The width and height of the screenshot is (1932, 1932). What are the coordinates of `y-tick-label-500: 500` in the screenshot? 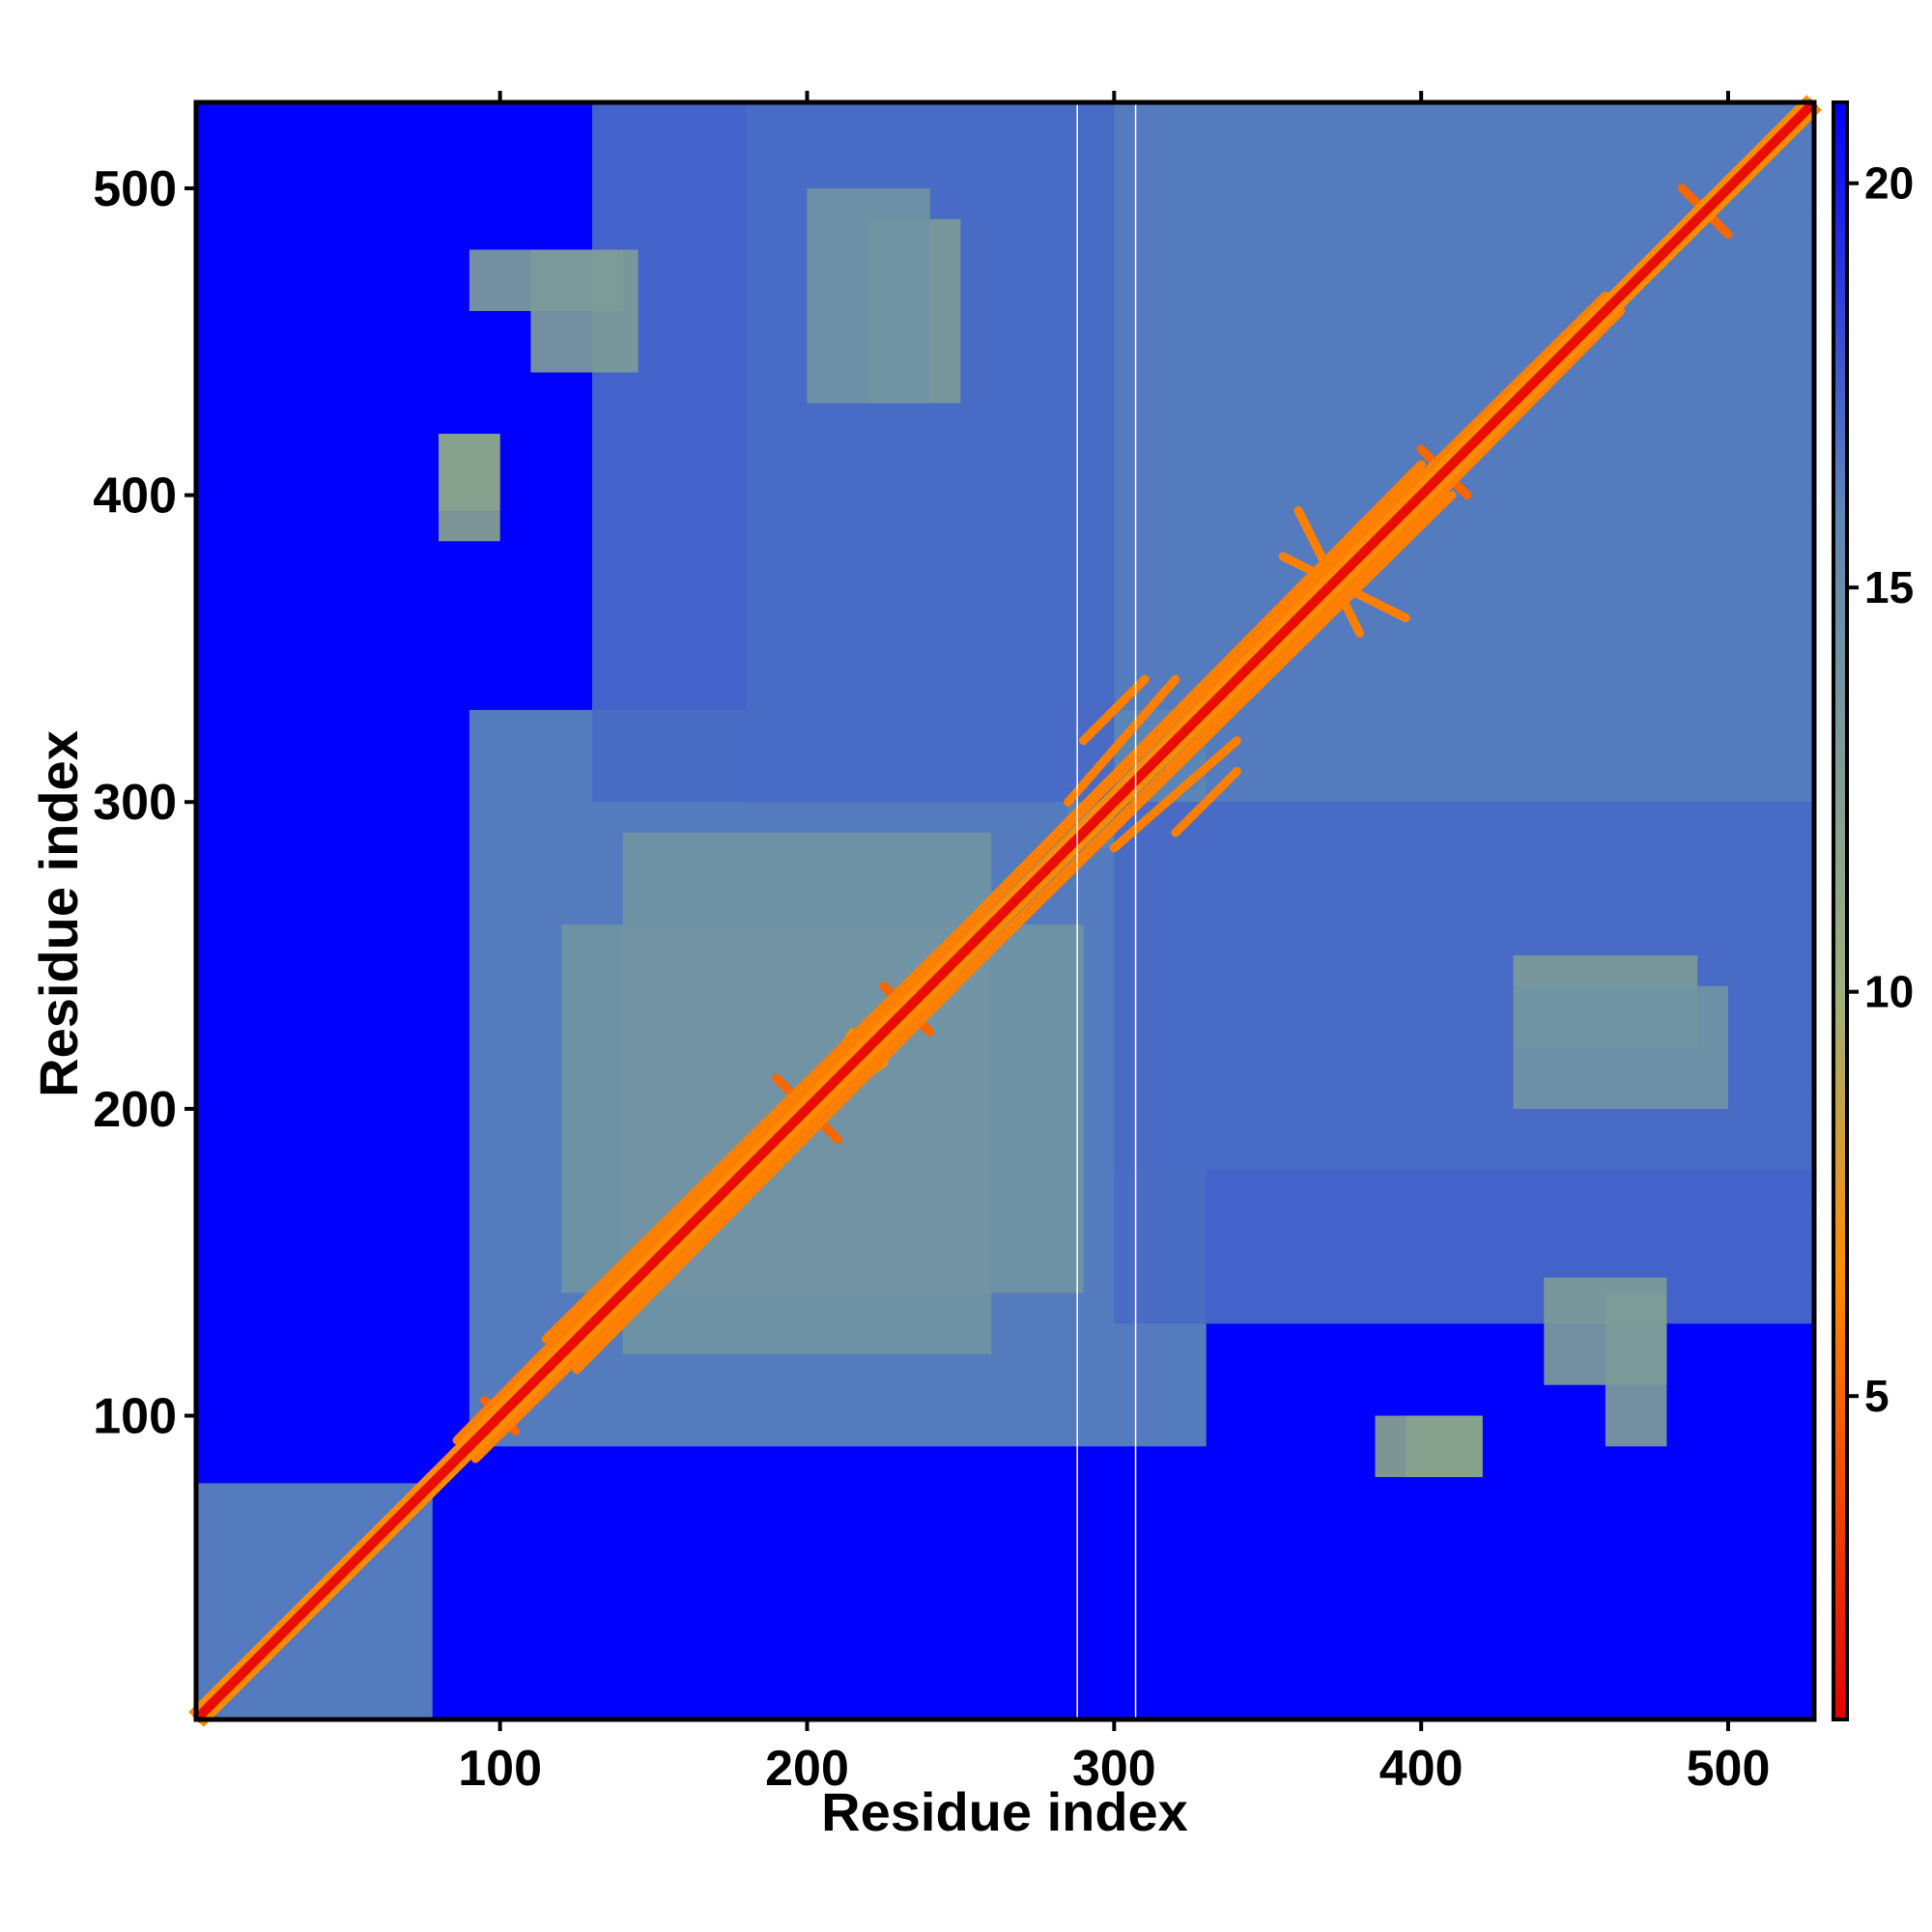 It's located at (135, 189).